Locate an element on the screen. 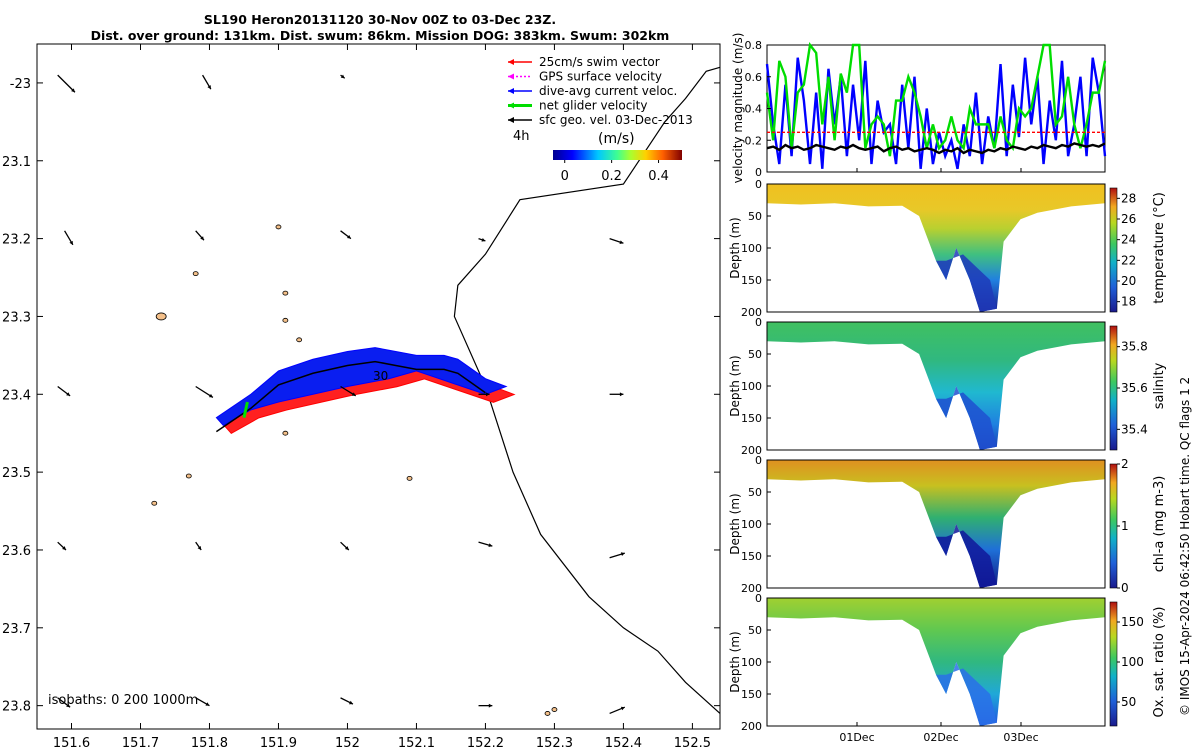  section-colorbar-label: Ox. sat. ratio (%) is located at coordinates (1159, 662).